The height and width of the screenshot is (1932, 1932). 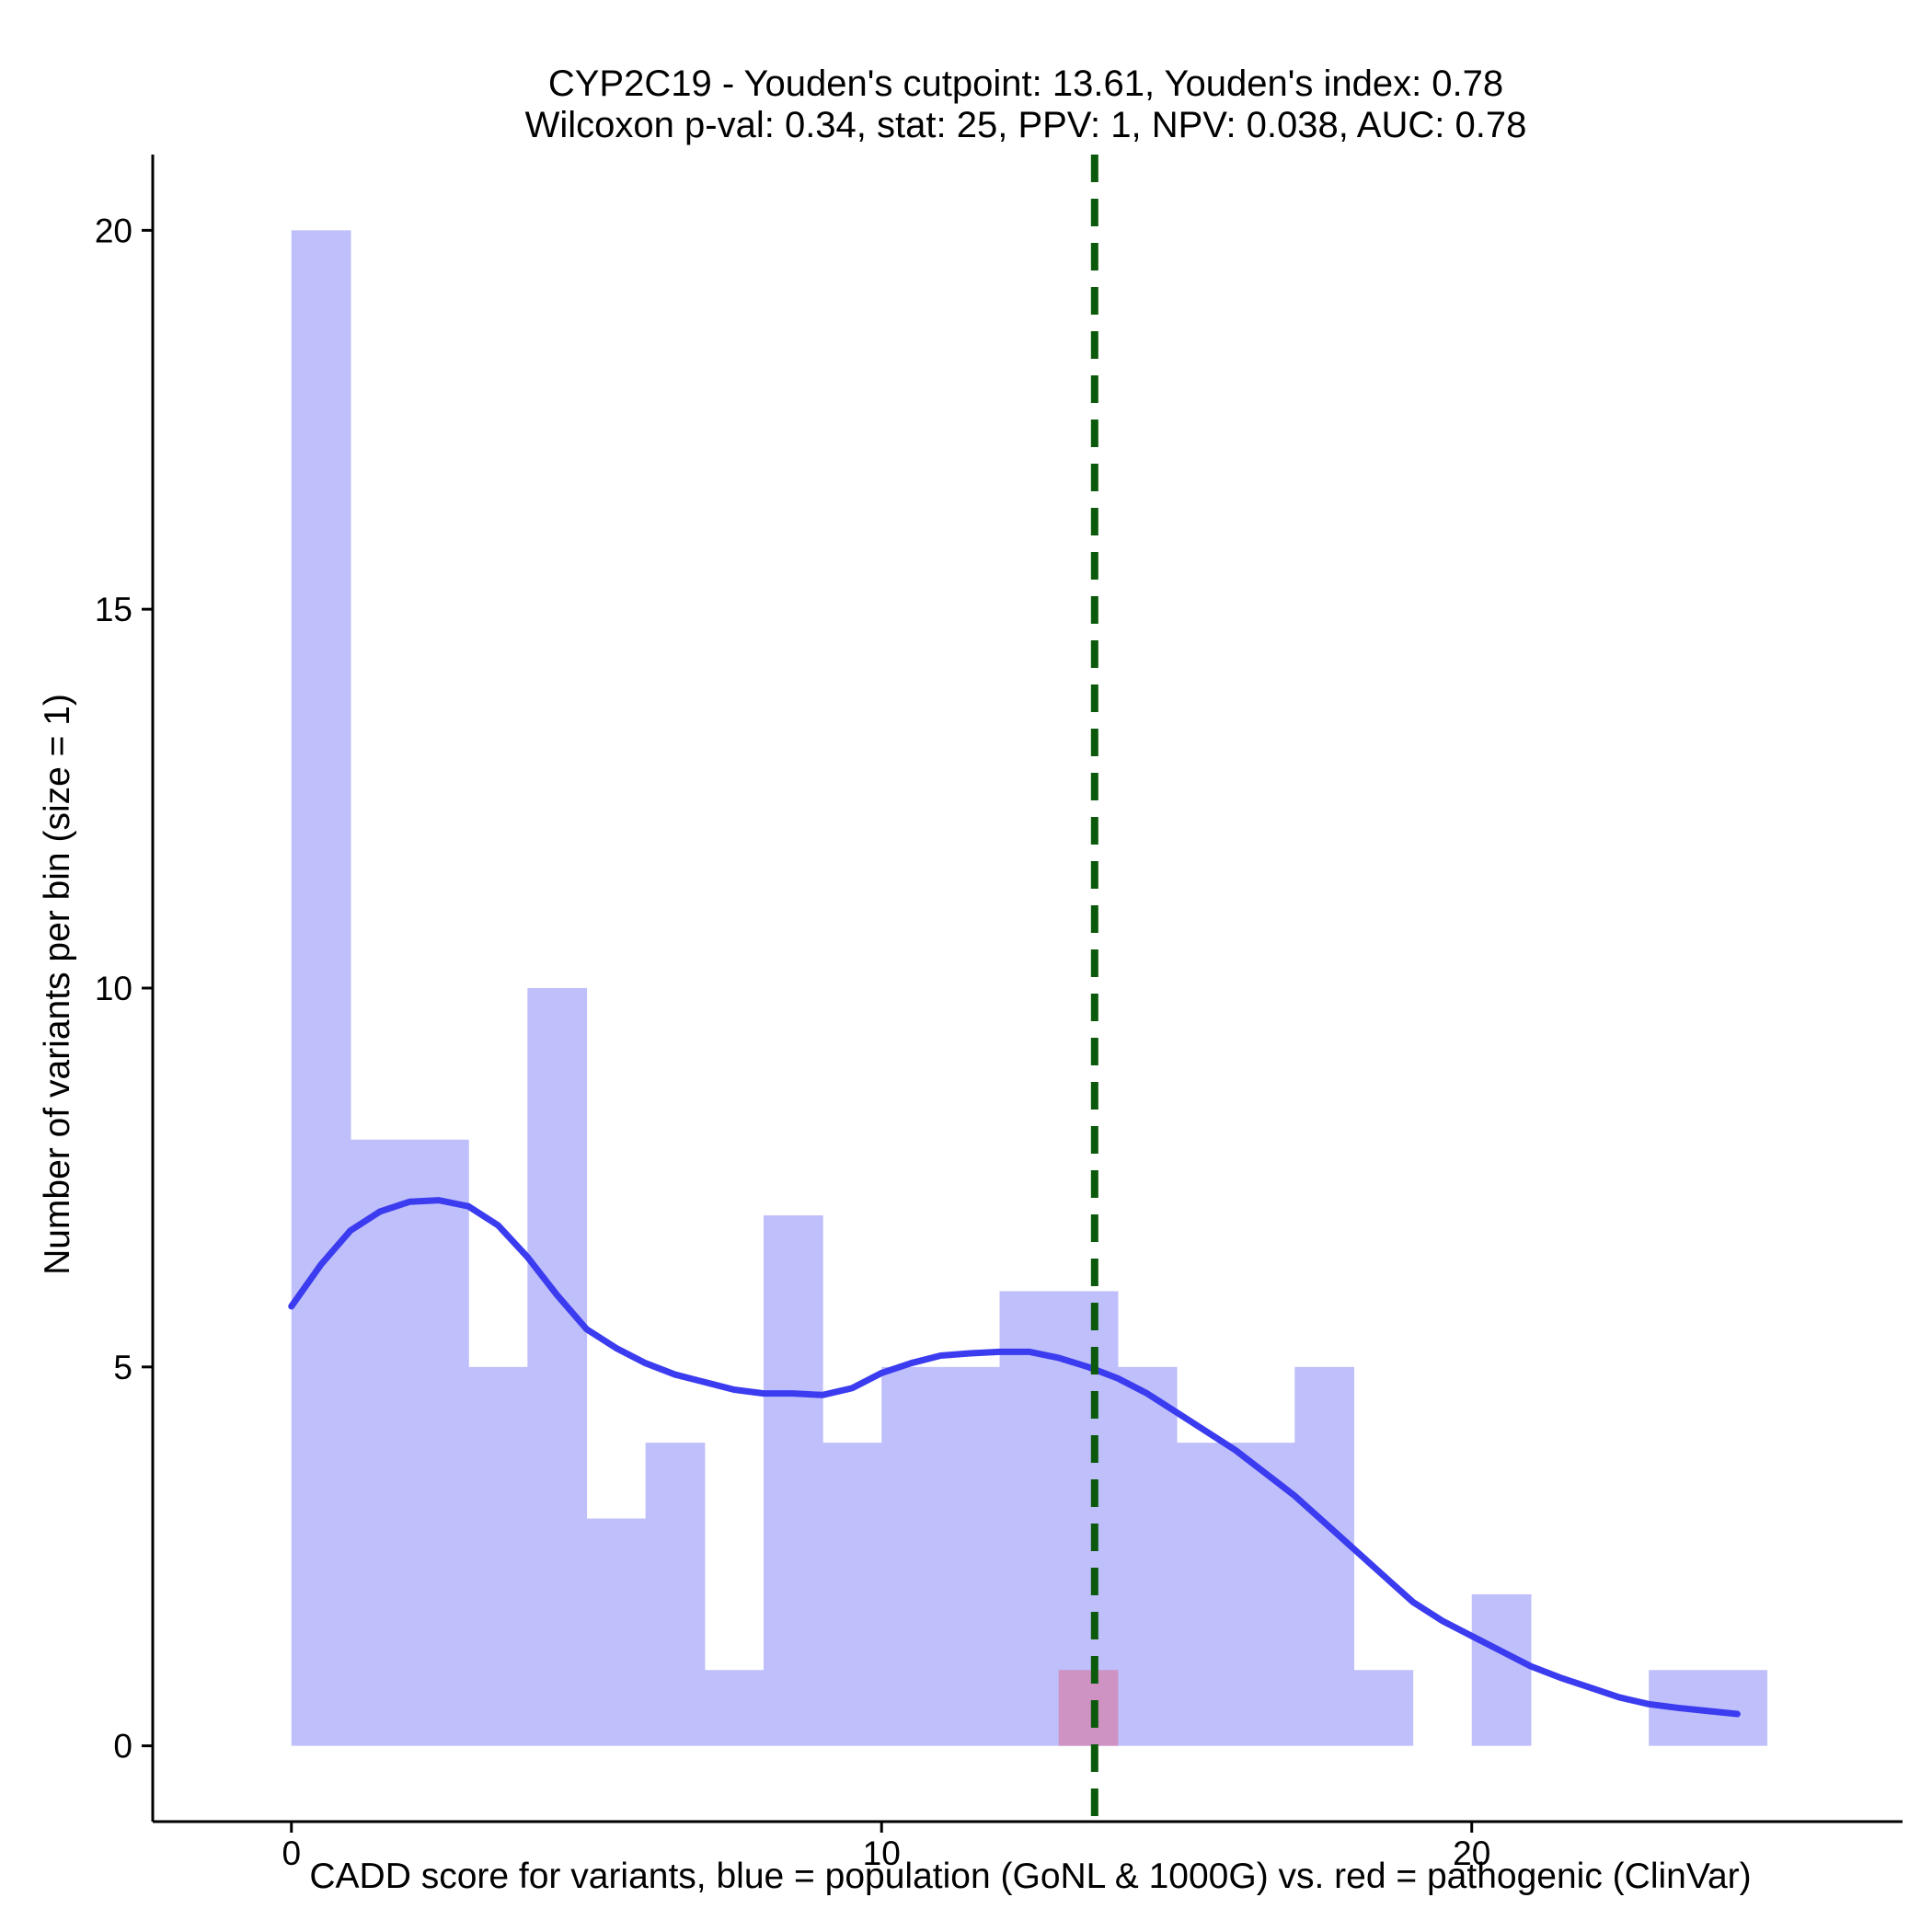 What do you see at coordinates (291, 1853) in the screenshot?
I see `x-tick-label-0: 0` at bounding box center [291, 1853].